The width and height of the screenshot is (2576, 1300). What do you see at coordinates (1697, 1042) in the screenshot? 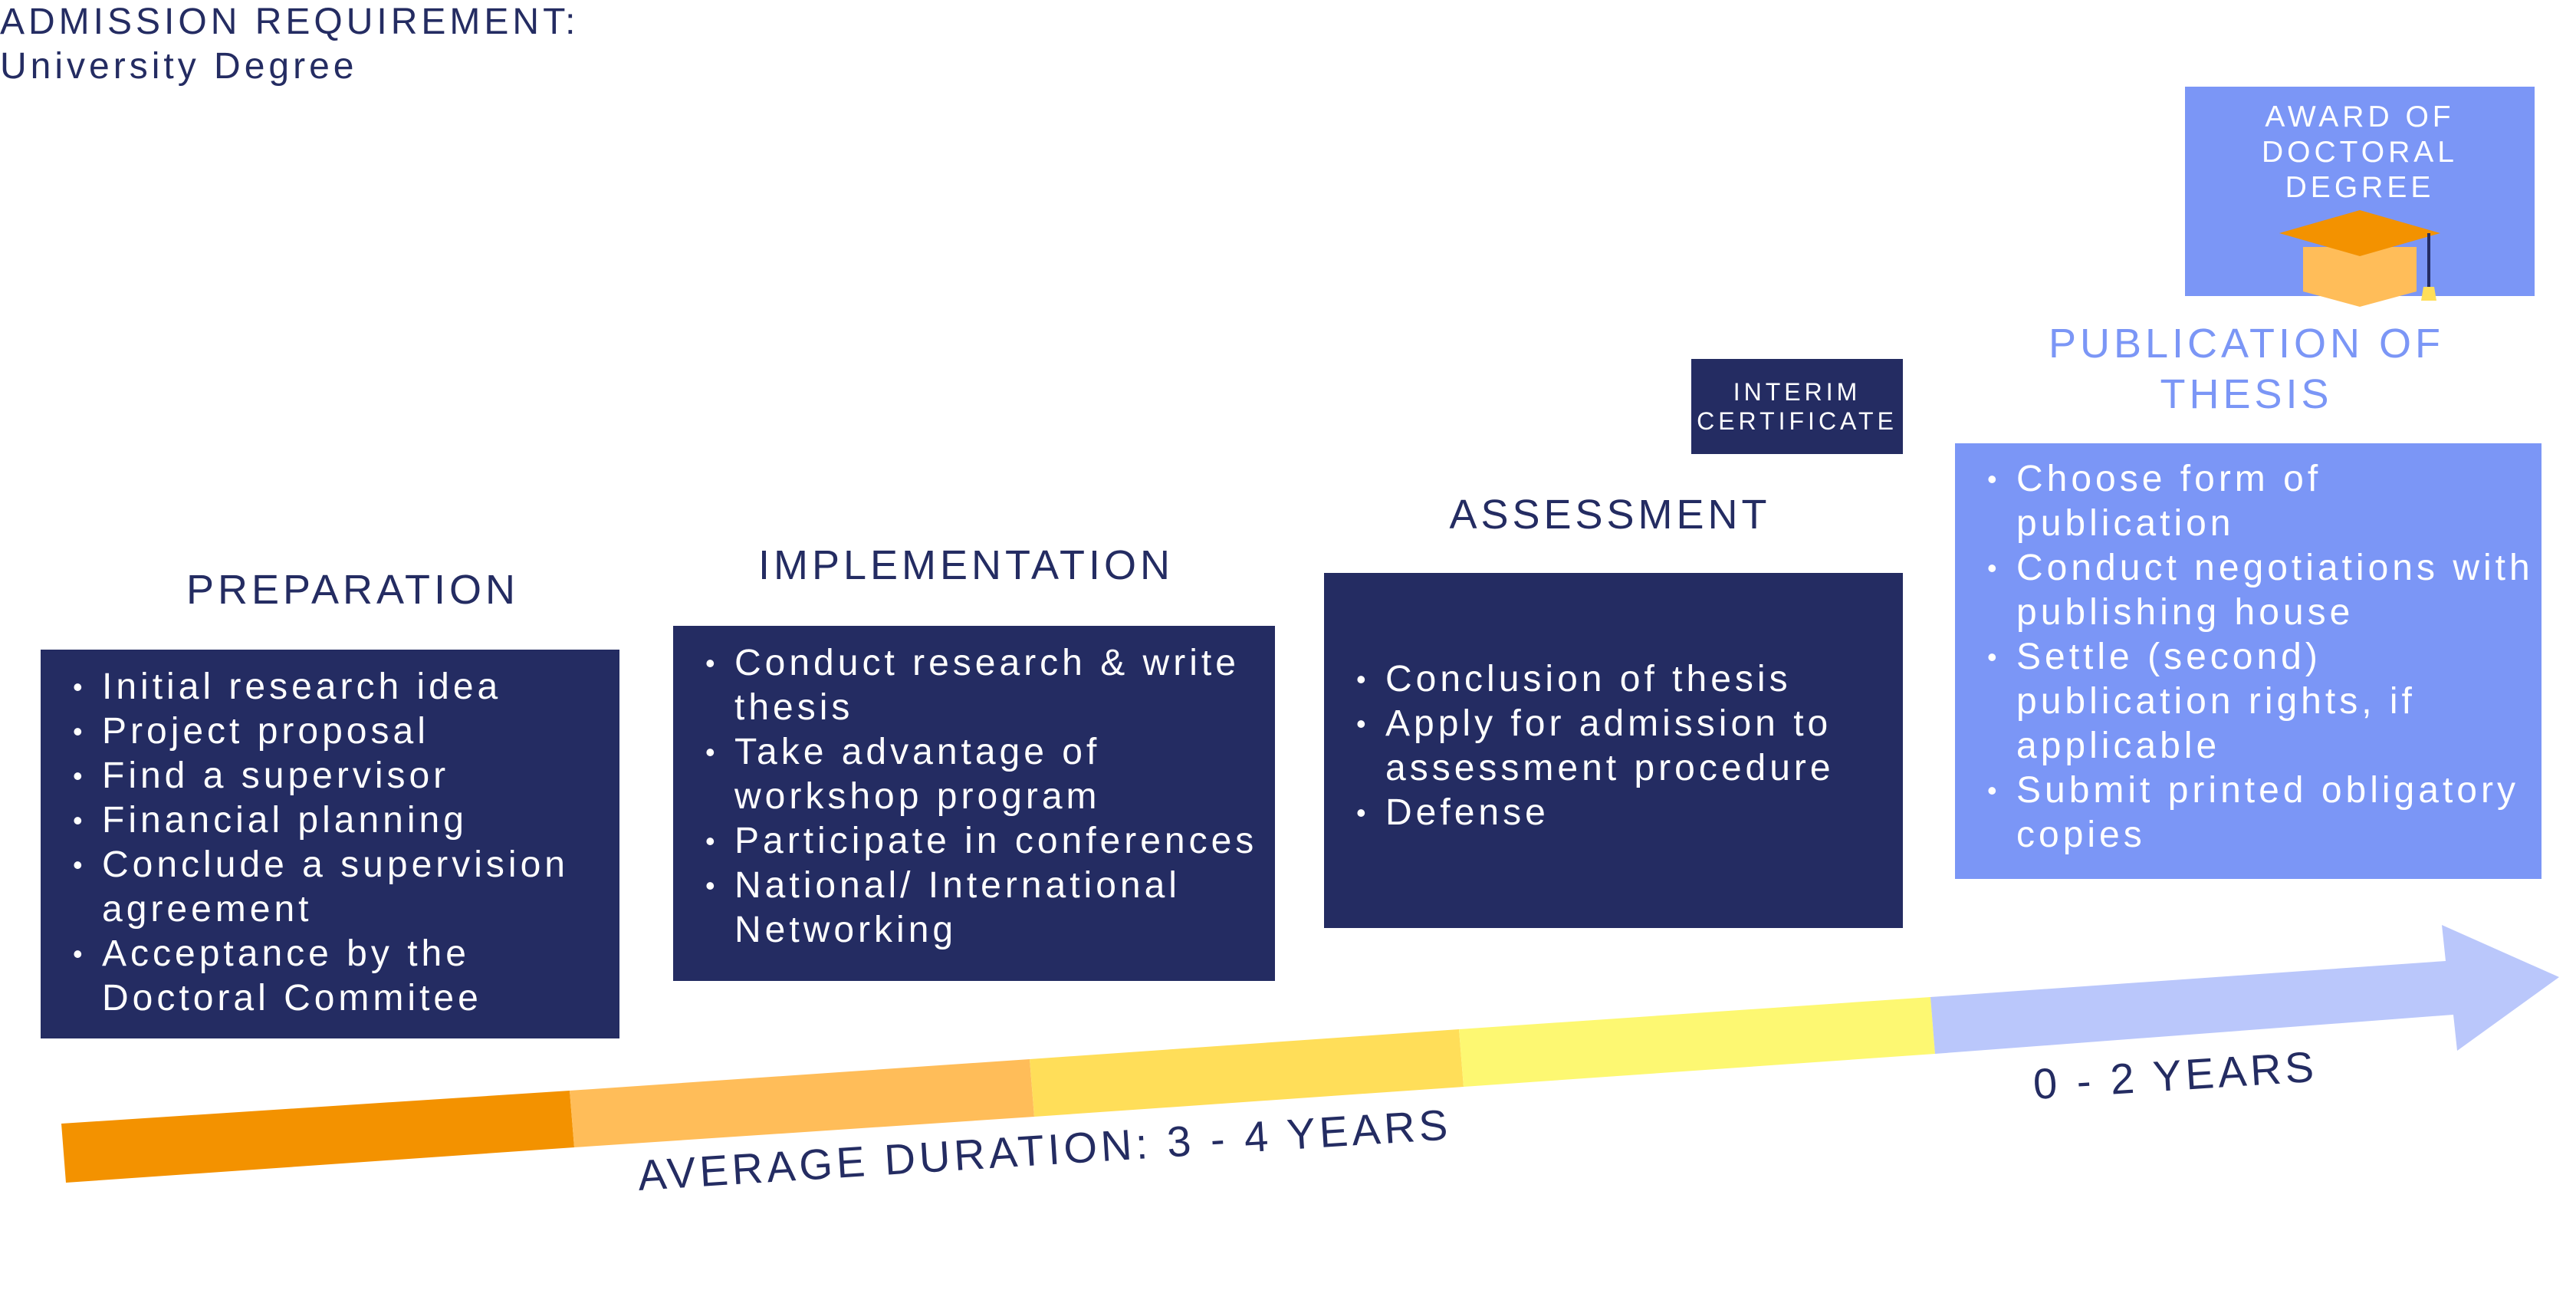
I see `timeline-segment-assessment-end` at bounding box center [1697, 1042].